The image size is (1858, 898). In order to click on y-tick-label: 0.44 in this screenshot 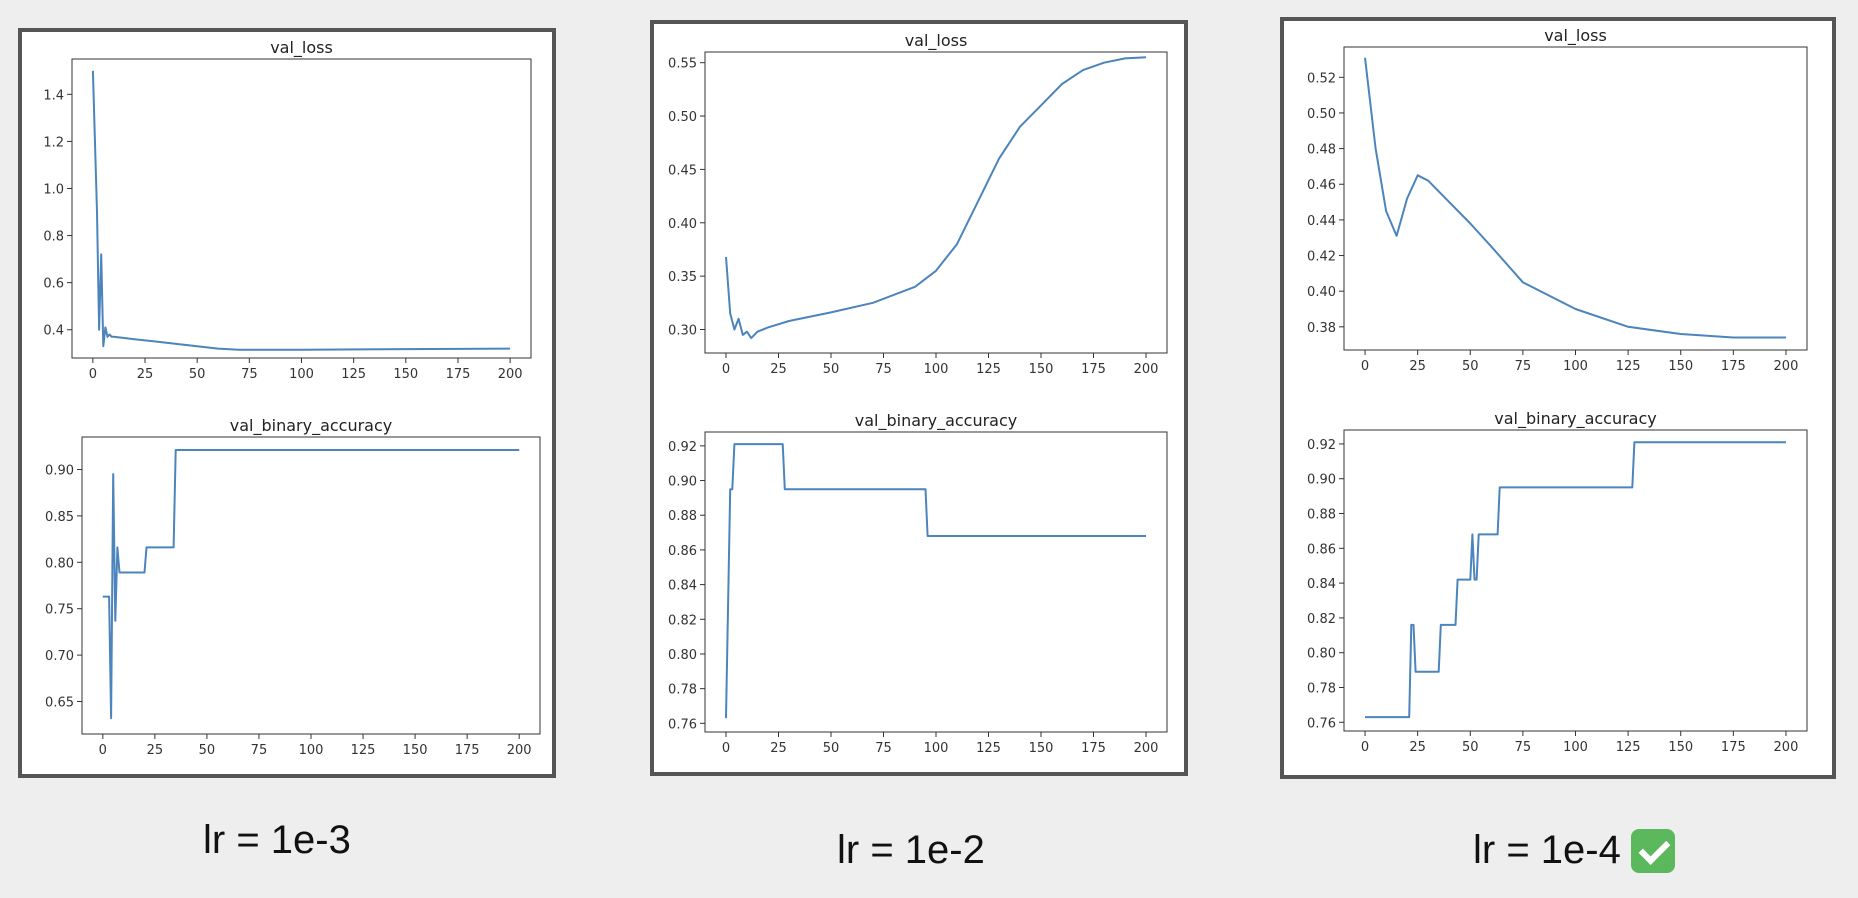, I will do `click(1321, 221)`.